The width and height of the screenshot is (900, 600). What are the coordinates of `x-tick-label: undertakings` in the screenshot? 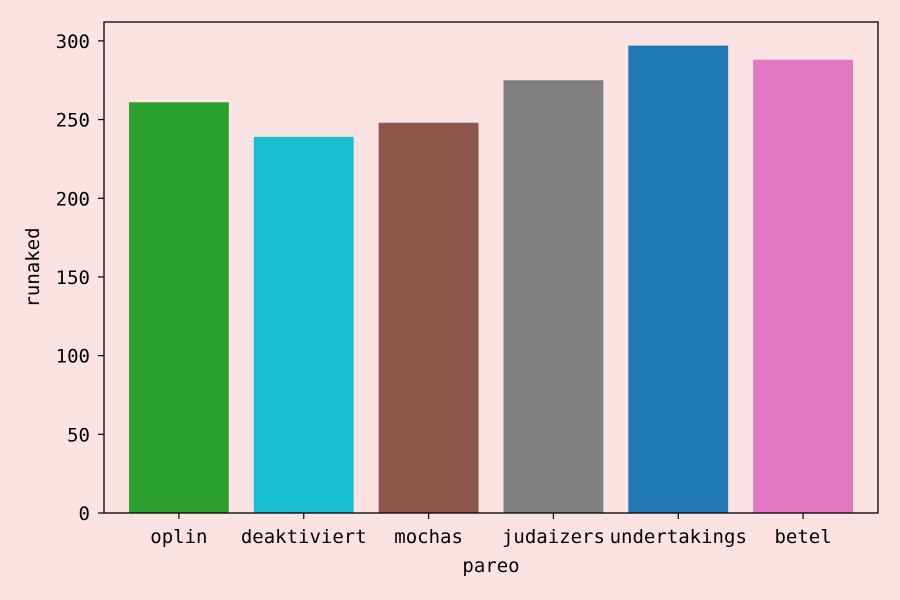 It's located at (678, 537).